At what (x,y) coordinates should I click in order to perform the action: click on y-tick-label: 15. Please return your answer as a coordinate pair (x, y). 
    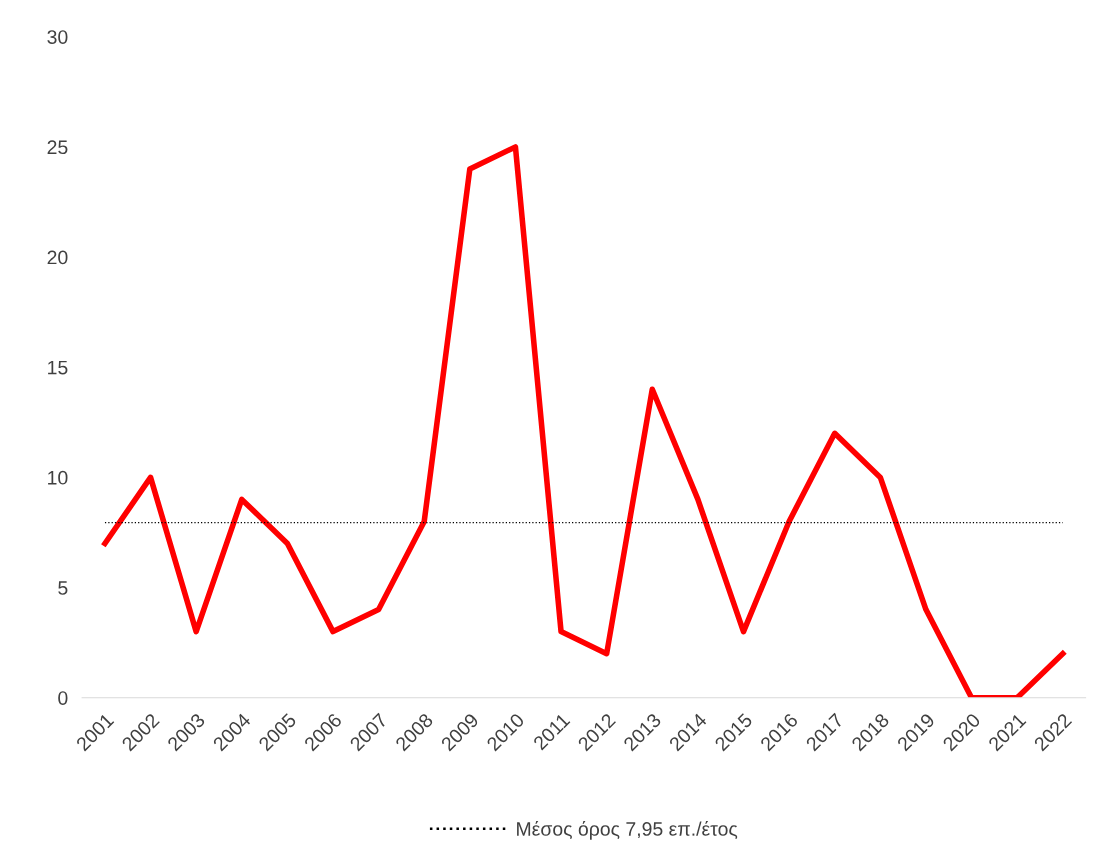
    Looking at the image, I should click on (58, 367).